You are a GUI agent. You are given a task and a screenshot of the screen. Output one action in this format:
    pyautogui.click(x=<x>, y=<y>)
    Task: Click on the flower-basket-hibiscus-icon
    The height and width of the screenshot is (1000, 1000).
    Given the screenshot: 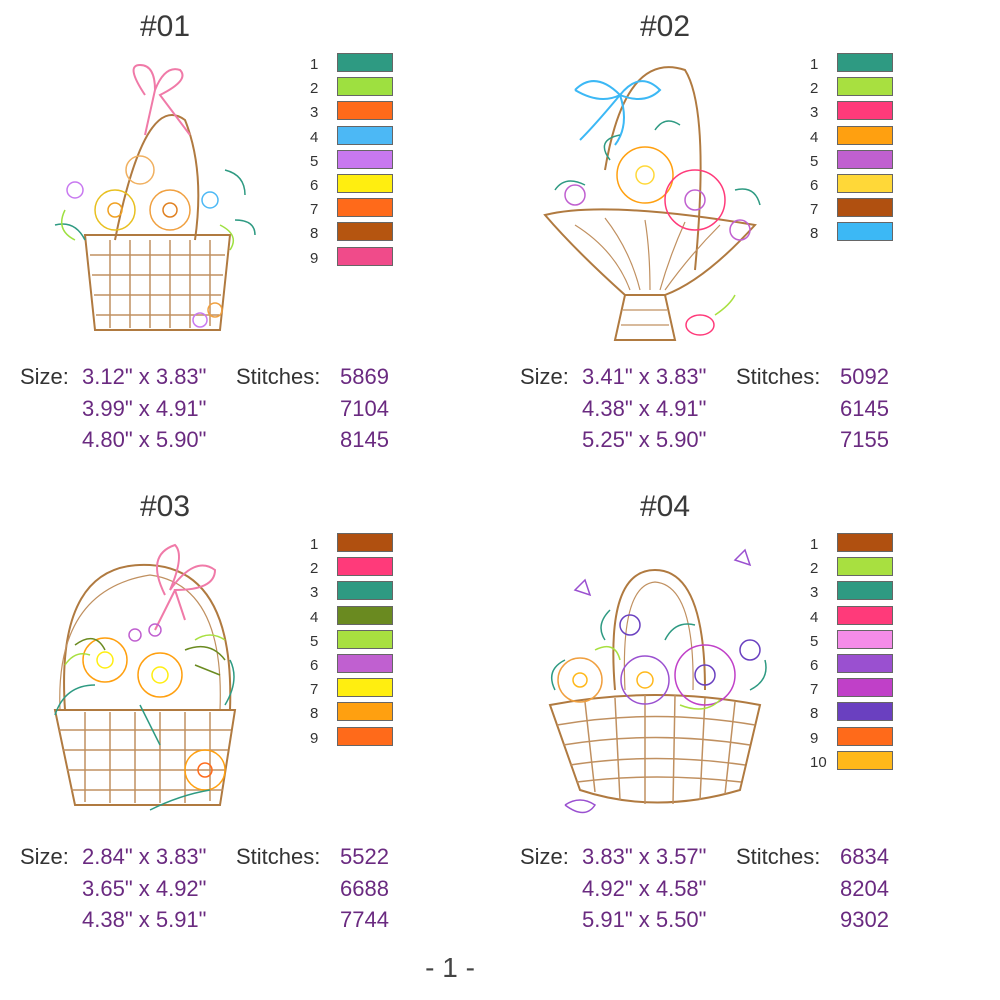 What is the action you would take?
    pyautogui.click(x=655, y=200)
    